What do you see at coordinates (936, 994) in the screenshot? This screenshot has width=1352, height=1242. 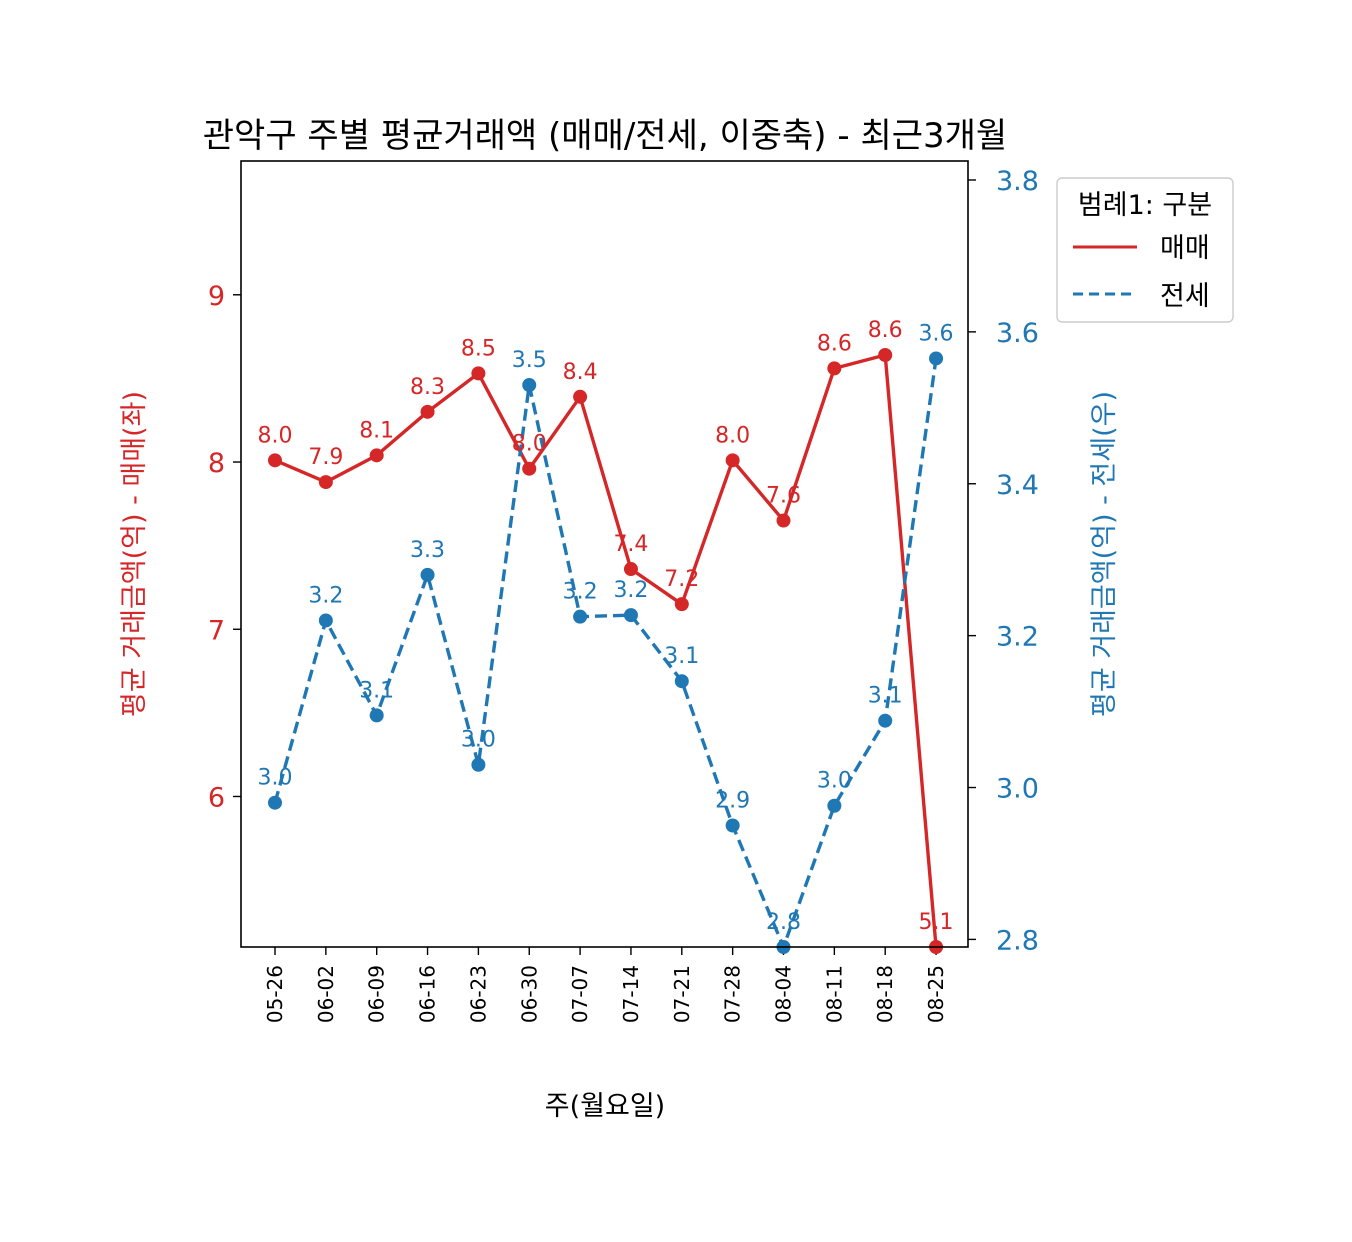 I see `x-tick-label: 08-25` at bounding box center [936, 994].